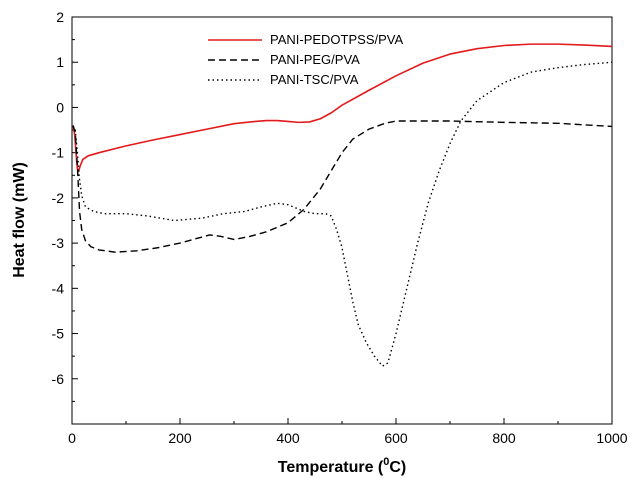  Describe the element at coordinates (58, 198) in the screenshot. I see `y-tick-label: -2` at that location.